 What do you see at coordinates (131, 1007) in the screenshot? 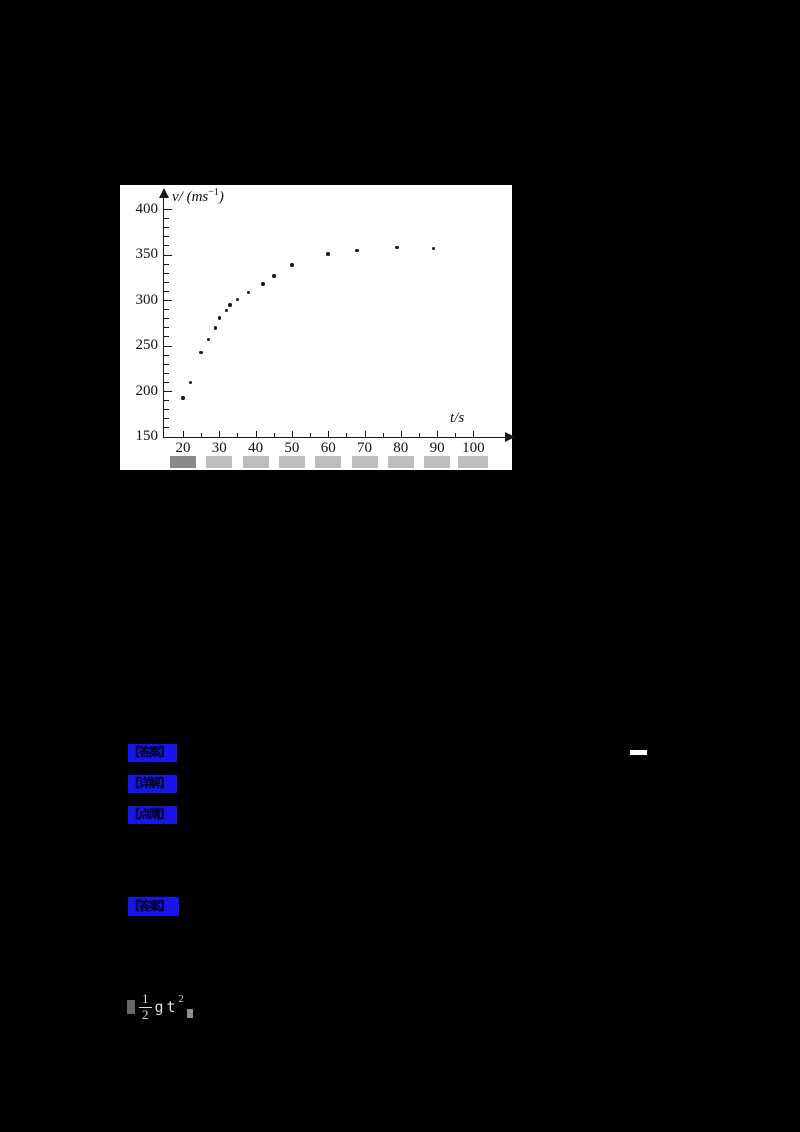
I see `formula-glyph-box` at bounding box center [131, 1007].